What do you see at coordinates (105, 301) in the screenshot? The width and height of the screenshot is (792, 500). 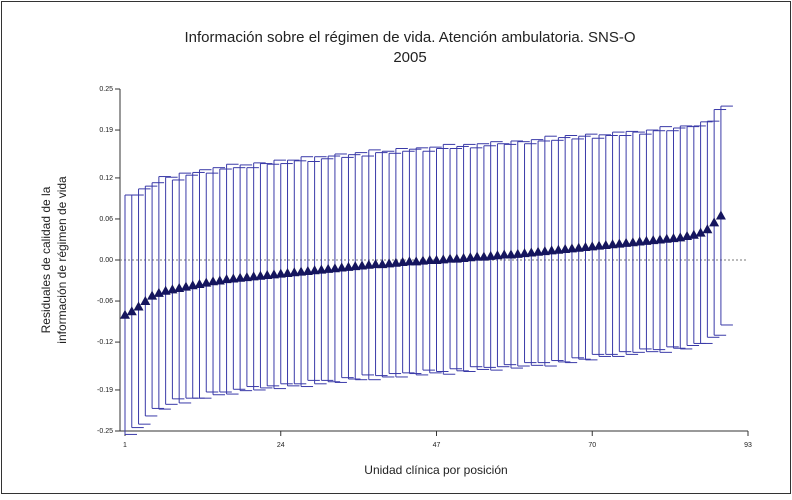 I see `y-tick-label: -0.06` at bounding box center [105, 301].